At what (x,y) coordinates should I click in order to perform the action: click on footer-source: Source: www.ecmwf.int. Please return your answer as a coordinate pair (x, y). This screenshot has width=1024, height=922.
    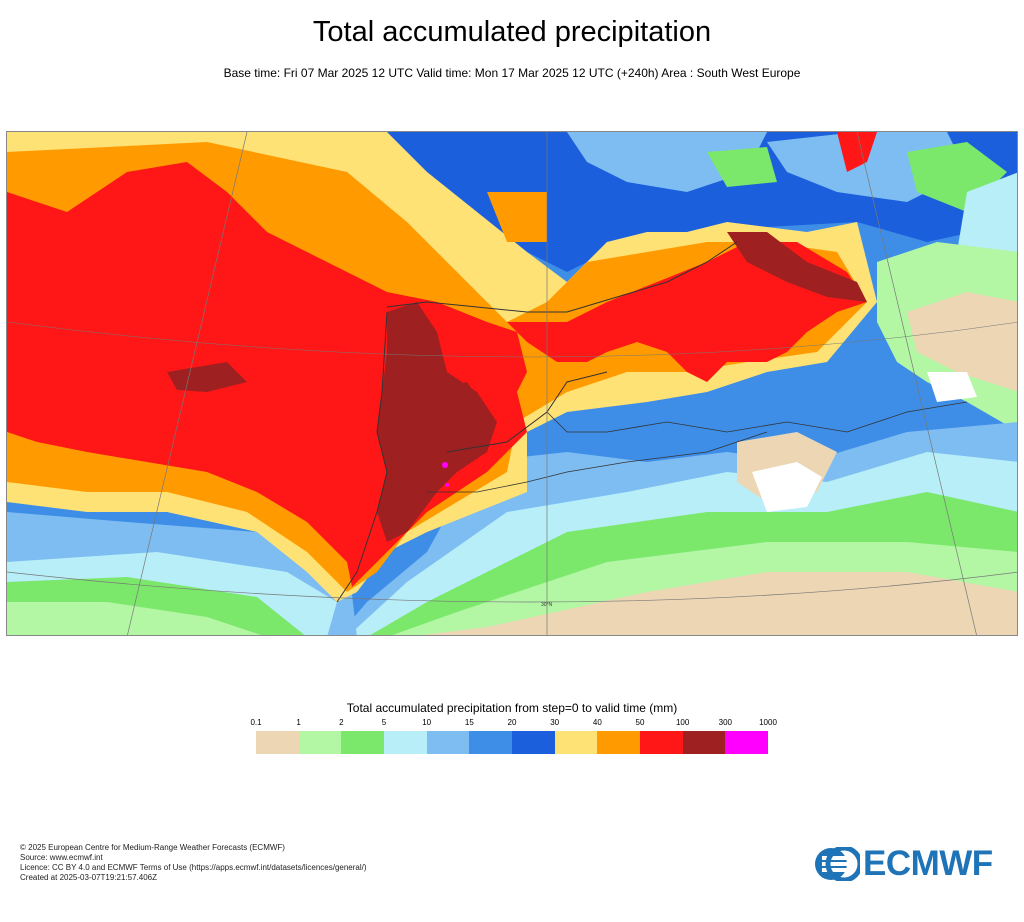
    Looking at the image, I should click on (61, 857).